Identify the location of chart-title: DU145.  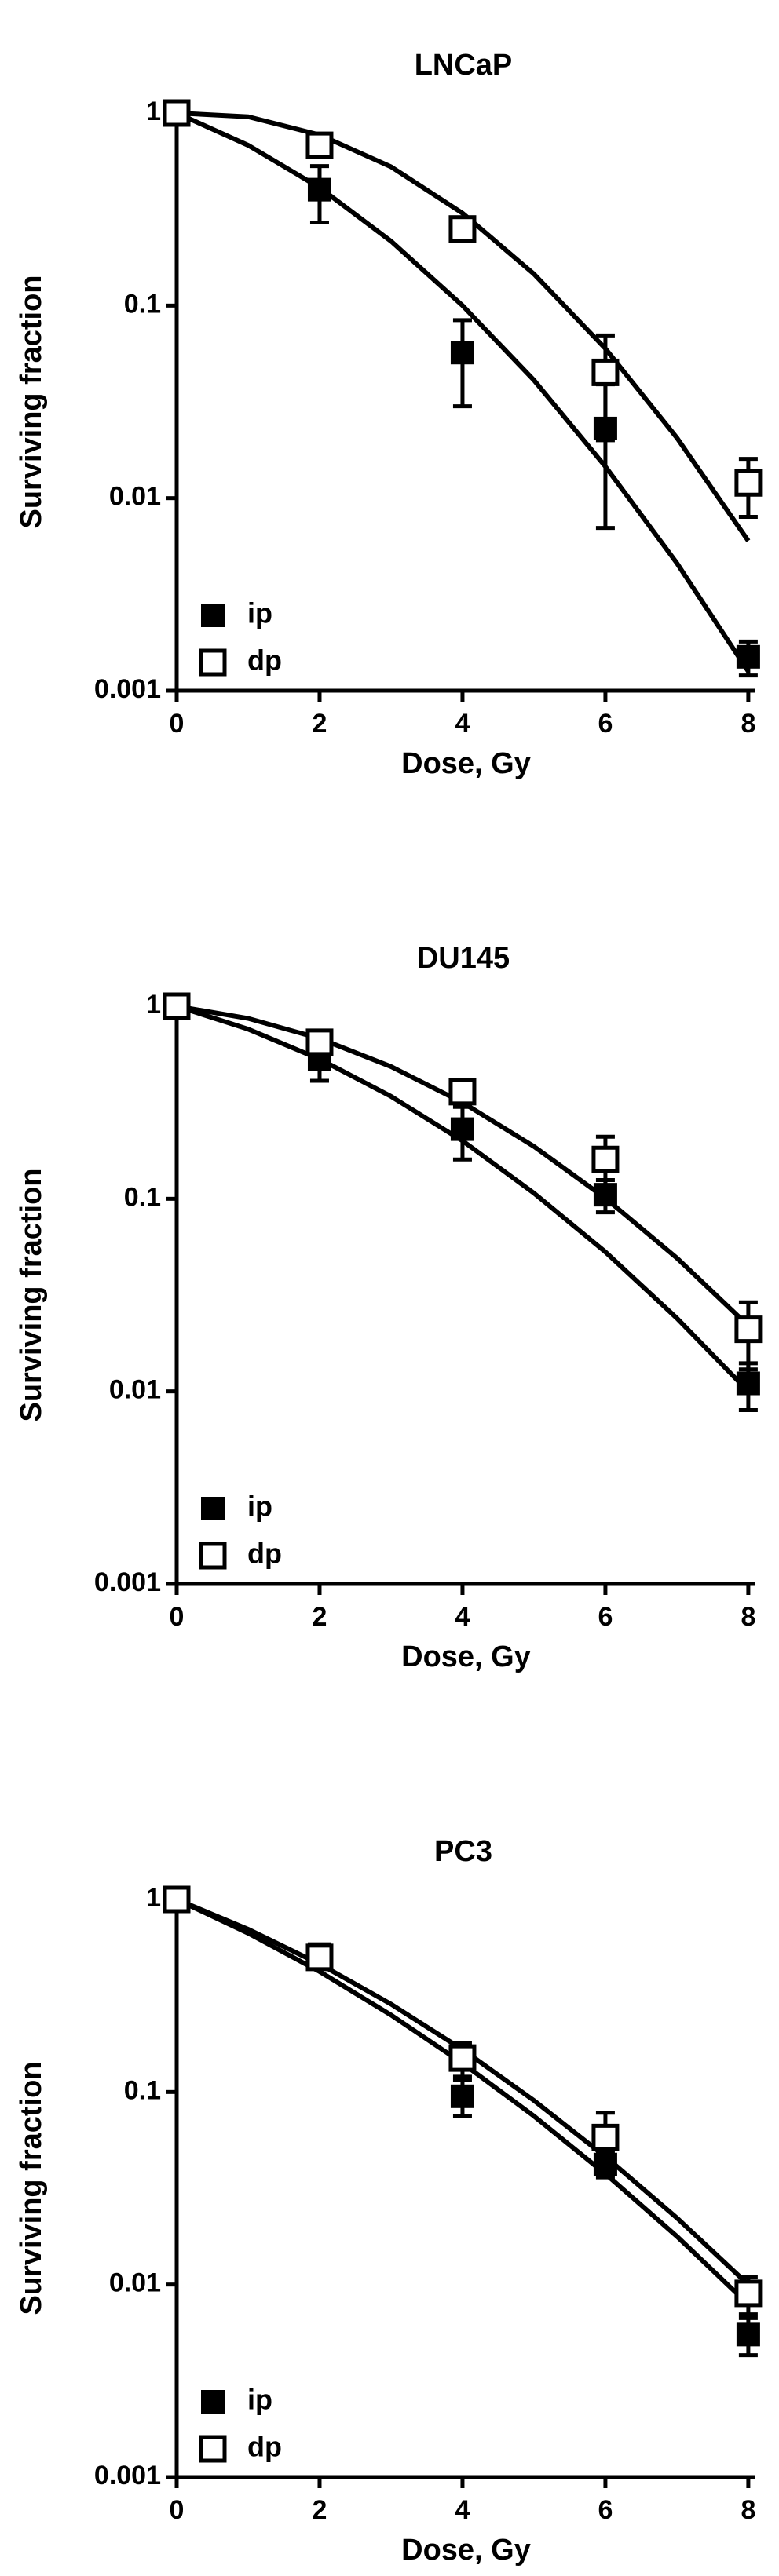
(463, 958).